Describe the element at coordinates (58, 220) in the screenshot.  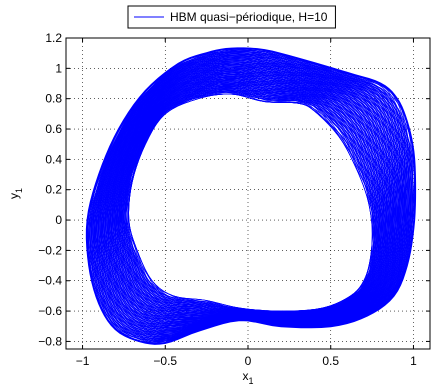
I see `y-tick-label: 0` at that location.